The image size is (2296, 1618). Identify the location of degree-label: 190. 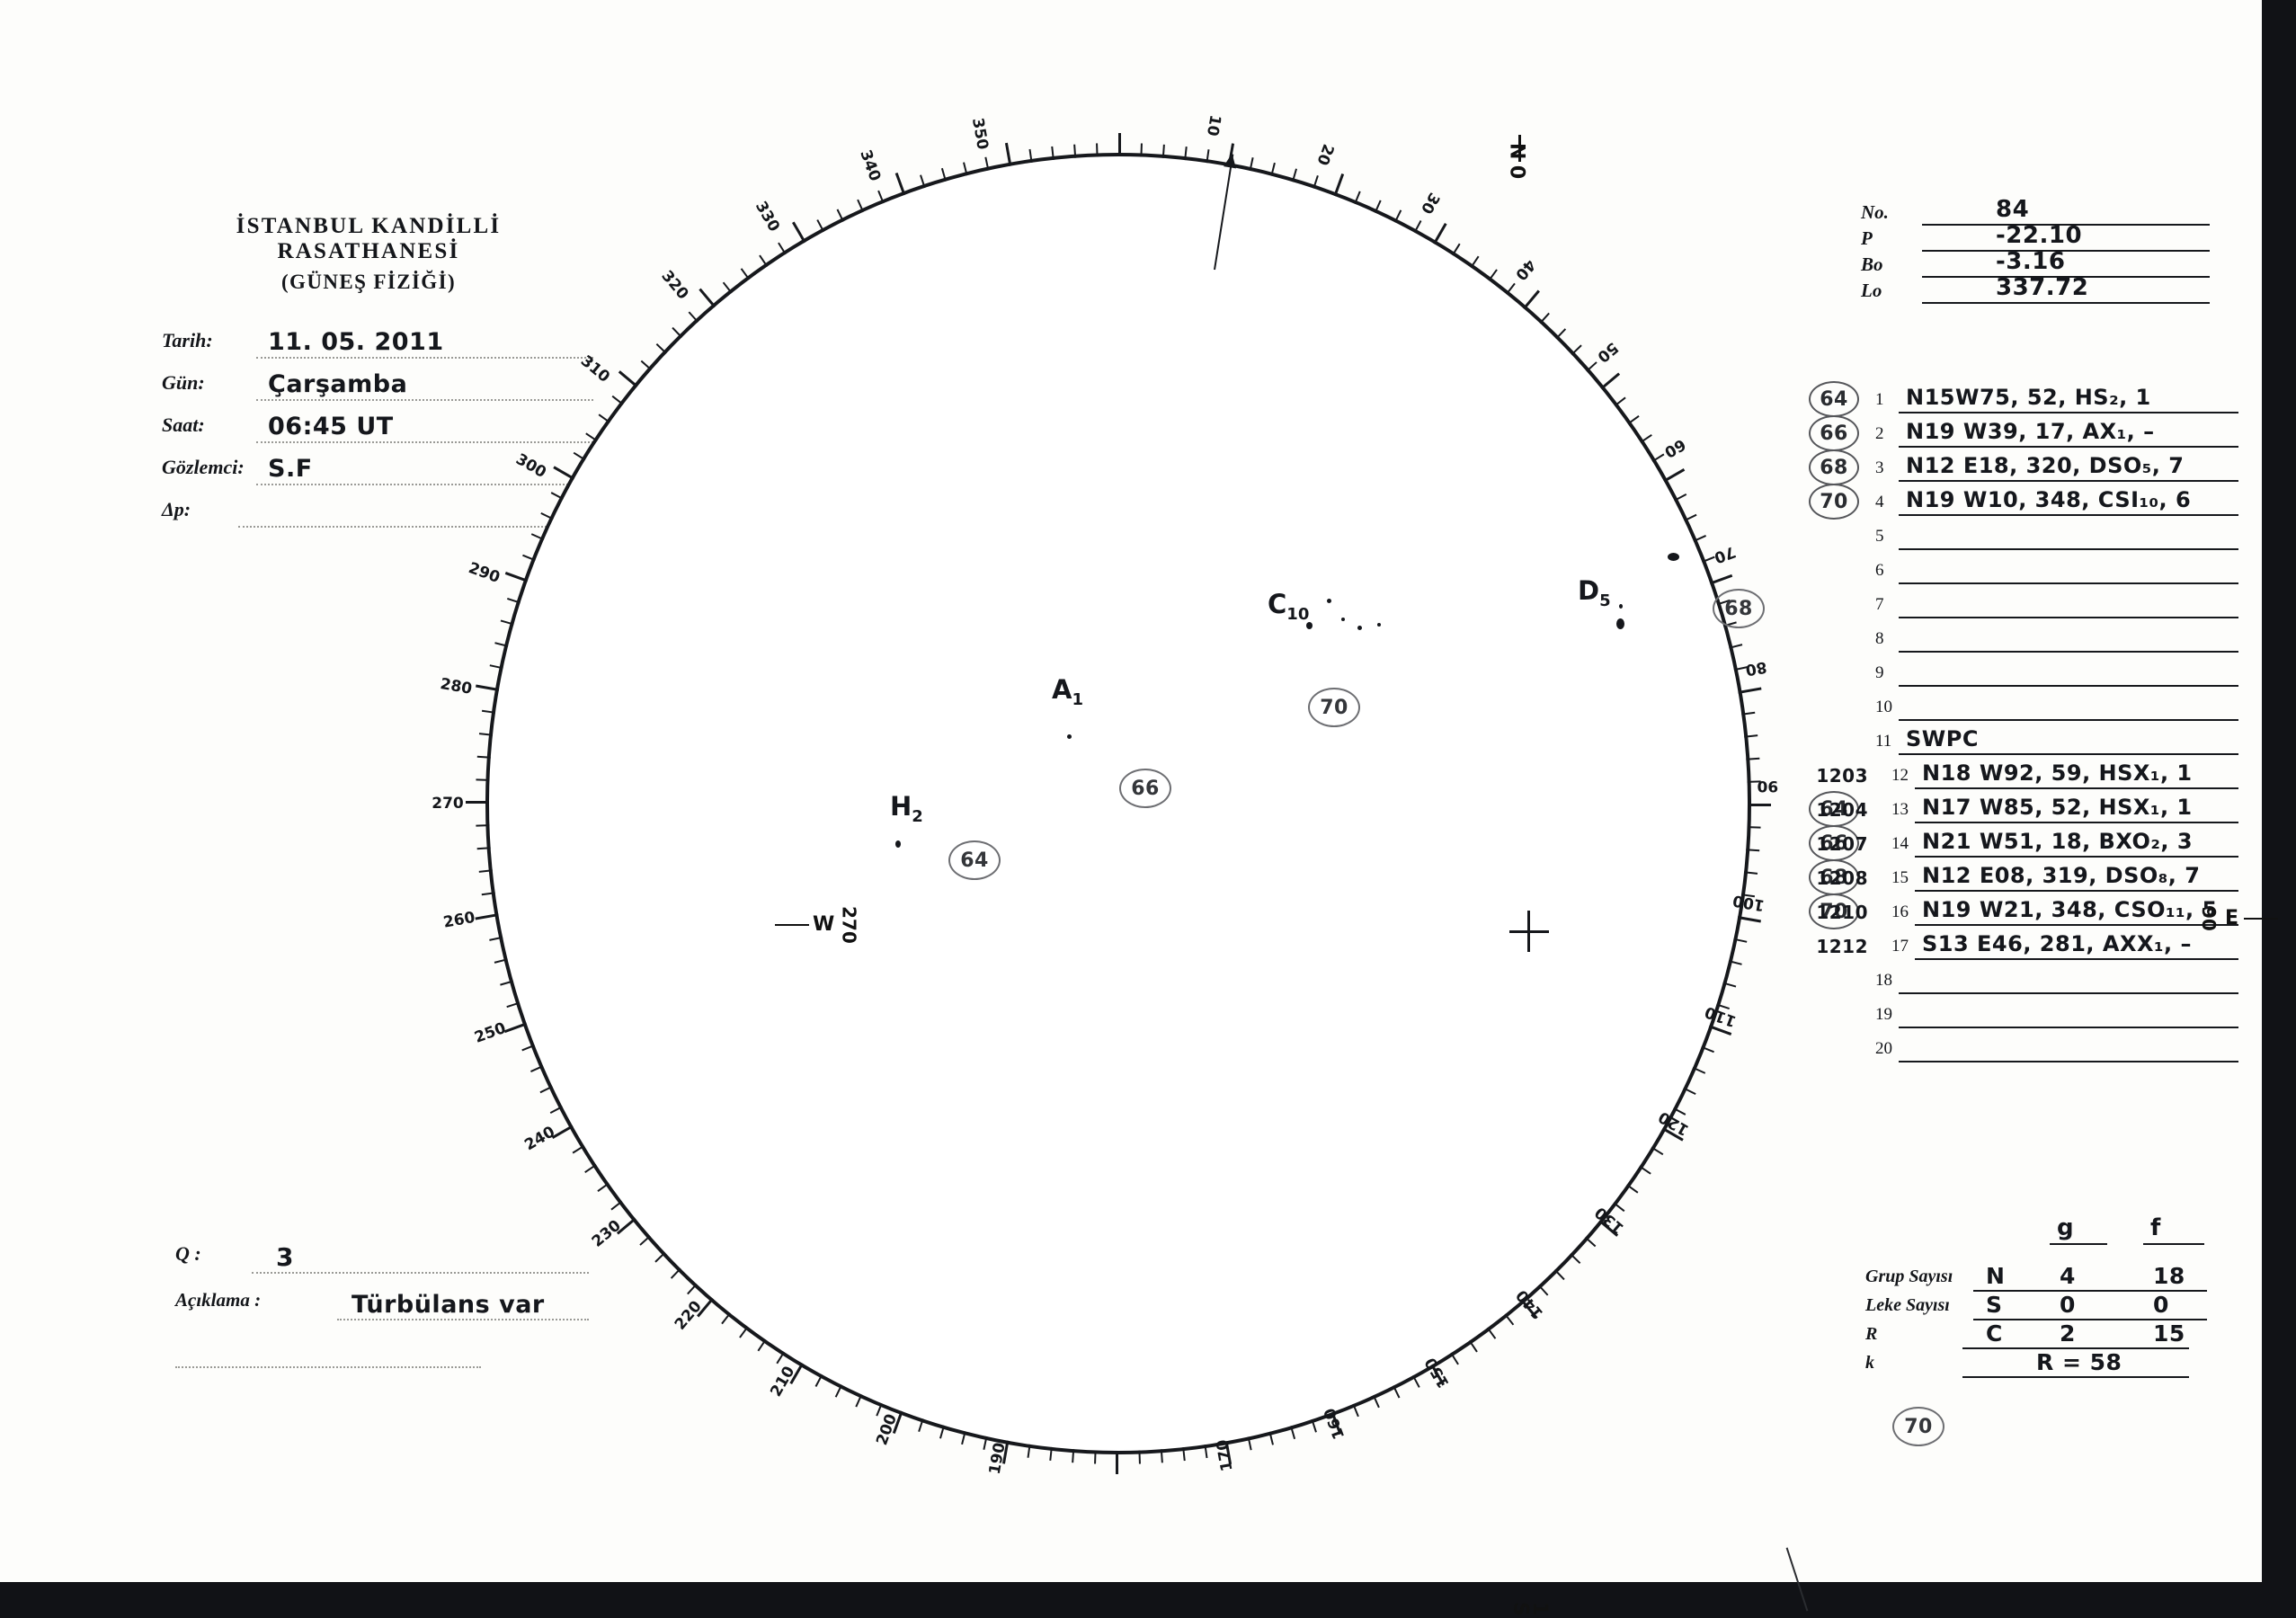
(997, 1458).